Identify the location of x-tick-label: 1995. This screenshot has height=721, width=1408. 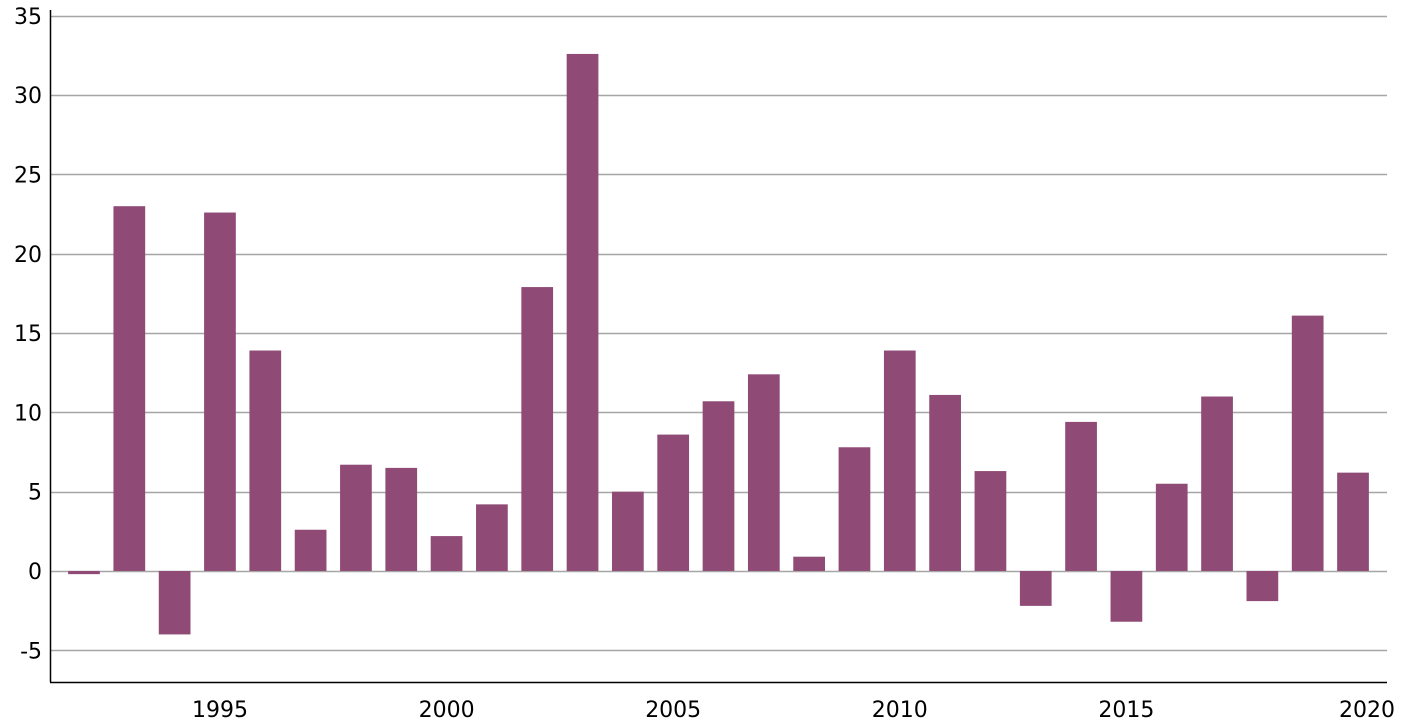
(220, 709).